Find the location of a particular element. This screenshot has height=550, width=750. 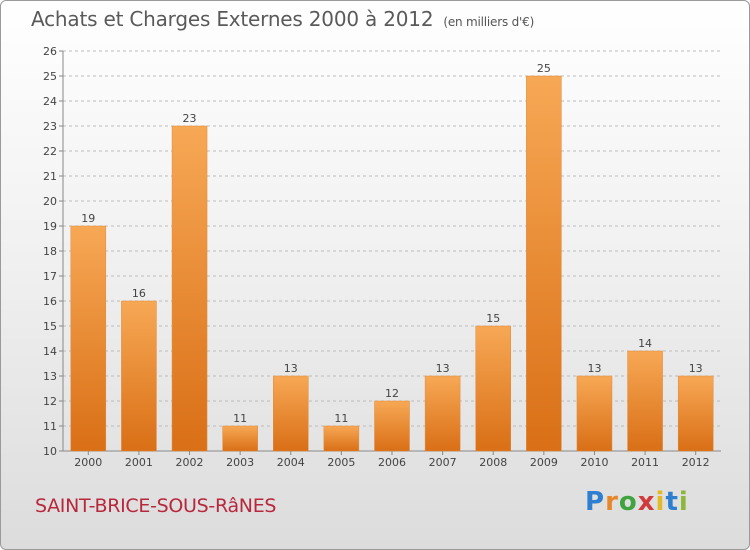

y-tick-label: 15 is located at coordinates (50, 326).